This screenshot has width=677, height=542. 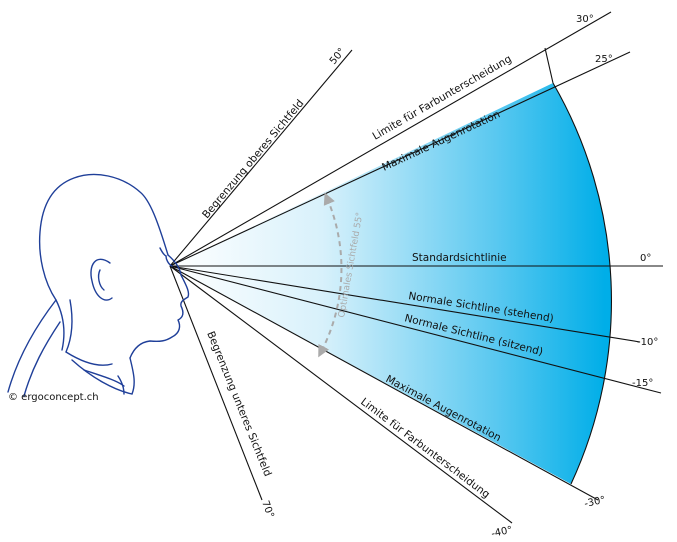 What do you see at coordinates (645, 258) in the screenshot?
I see `angle-0: 0°` at bounding box center [645, 258].